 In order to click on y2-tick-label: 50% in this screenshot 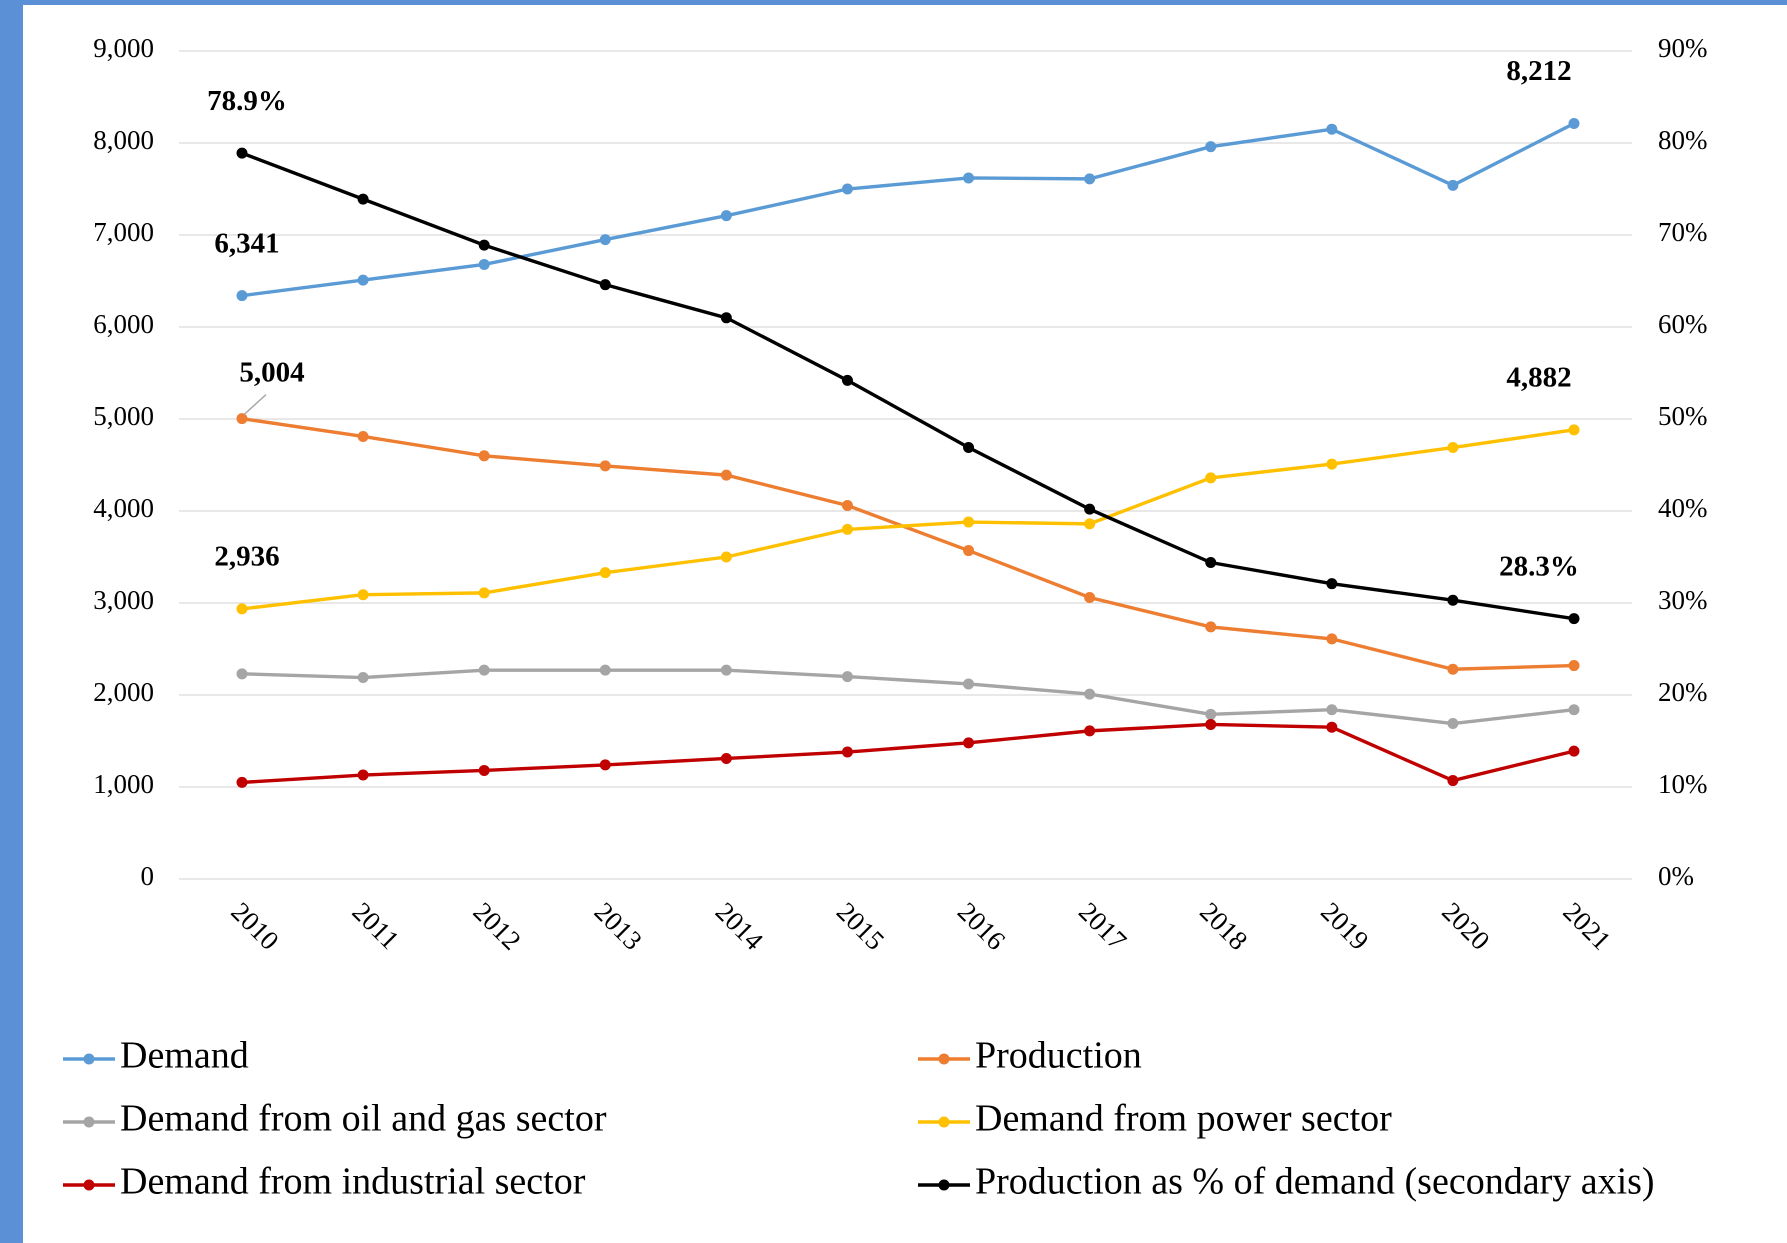, I will do `click(1683, 416)`.